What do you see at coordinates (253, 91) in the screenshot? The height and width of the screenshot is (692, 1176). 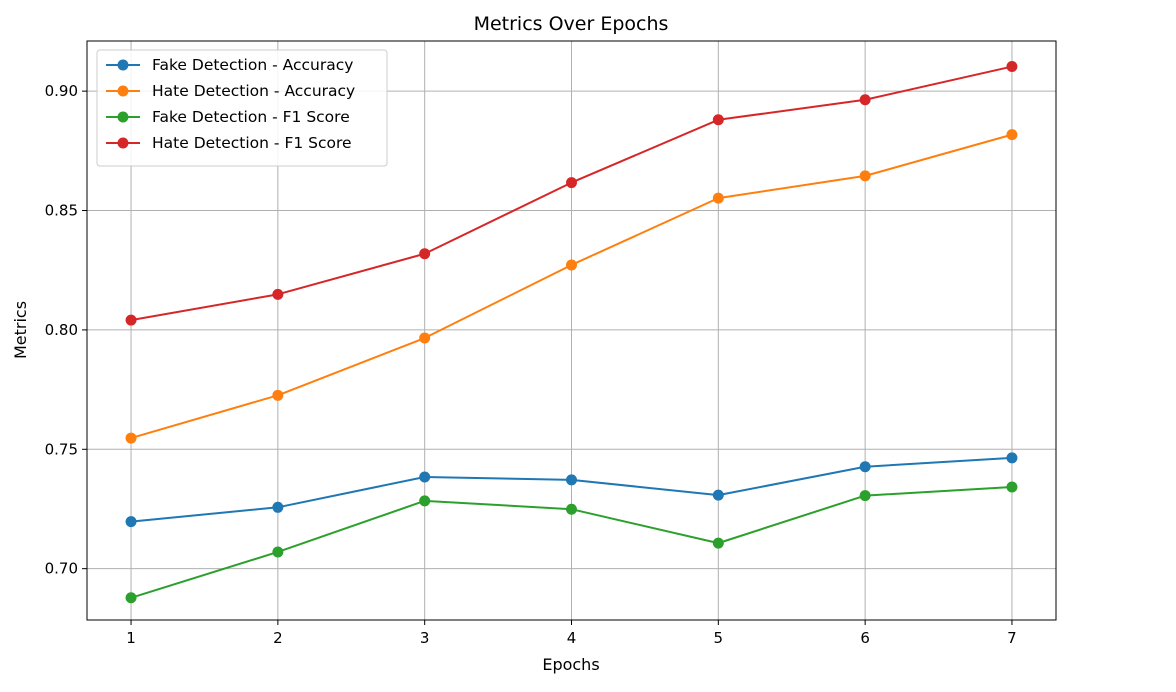 I see `legend-label: Hate Detection - Accuracy` at bounding box center [253, 91].